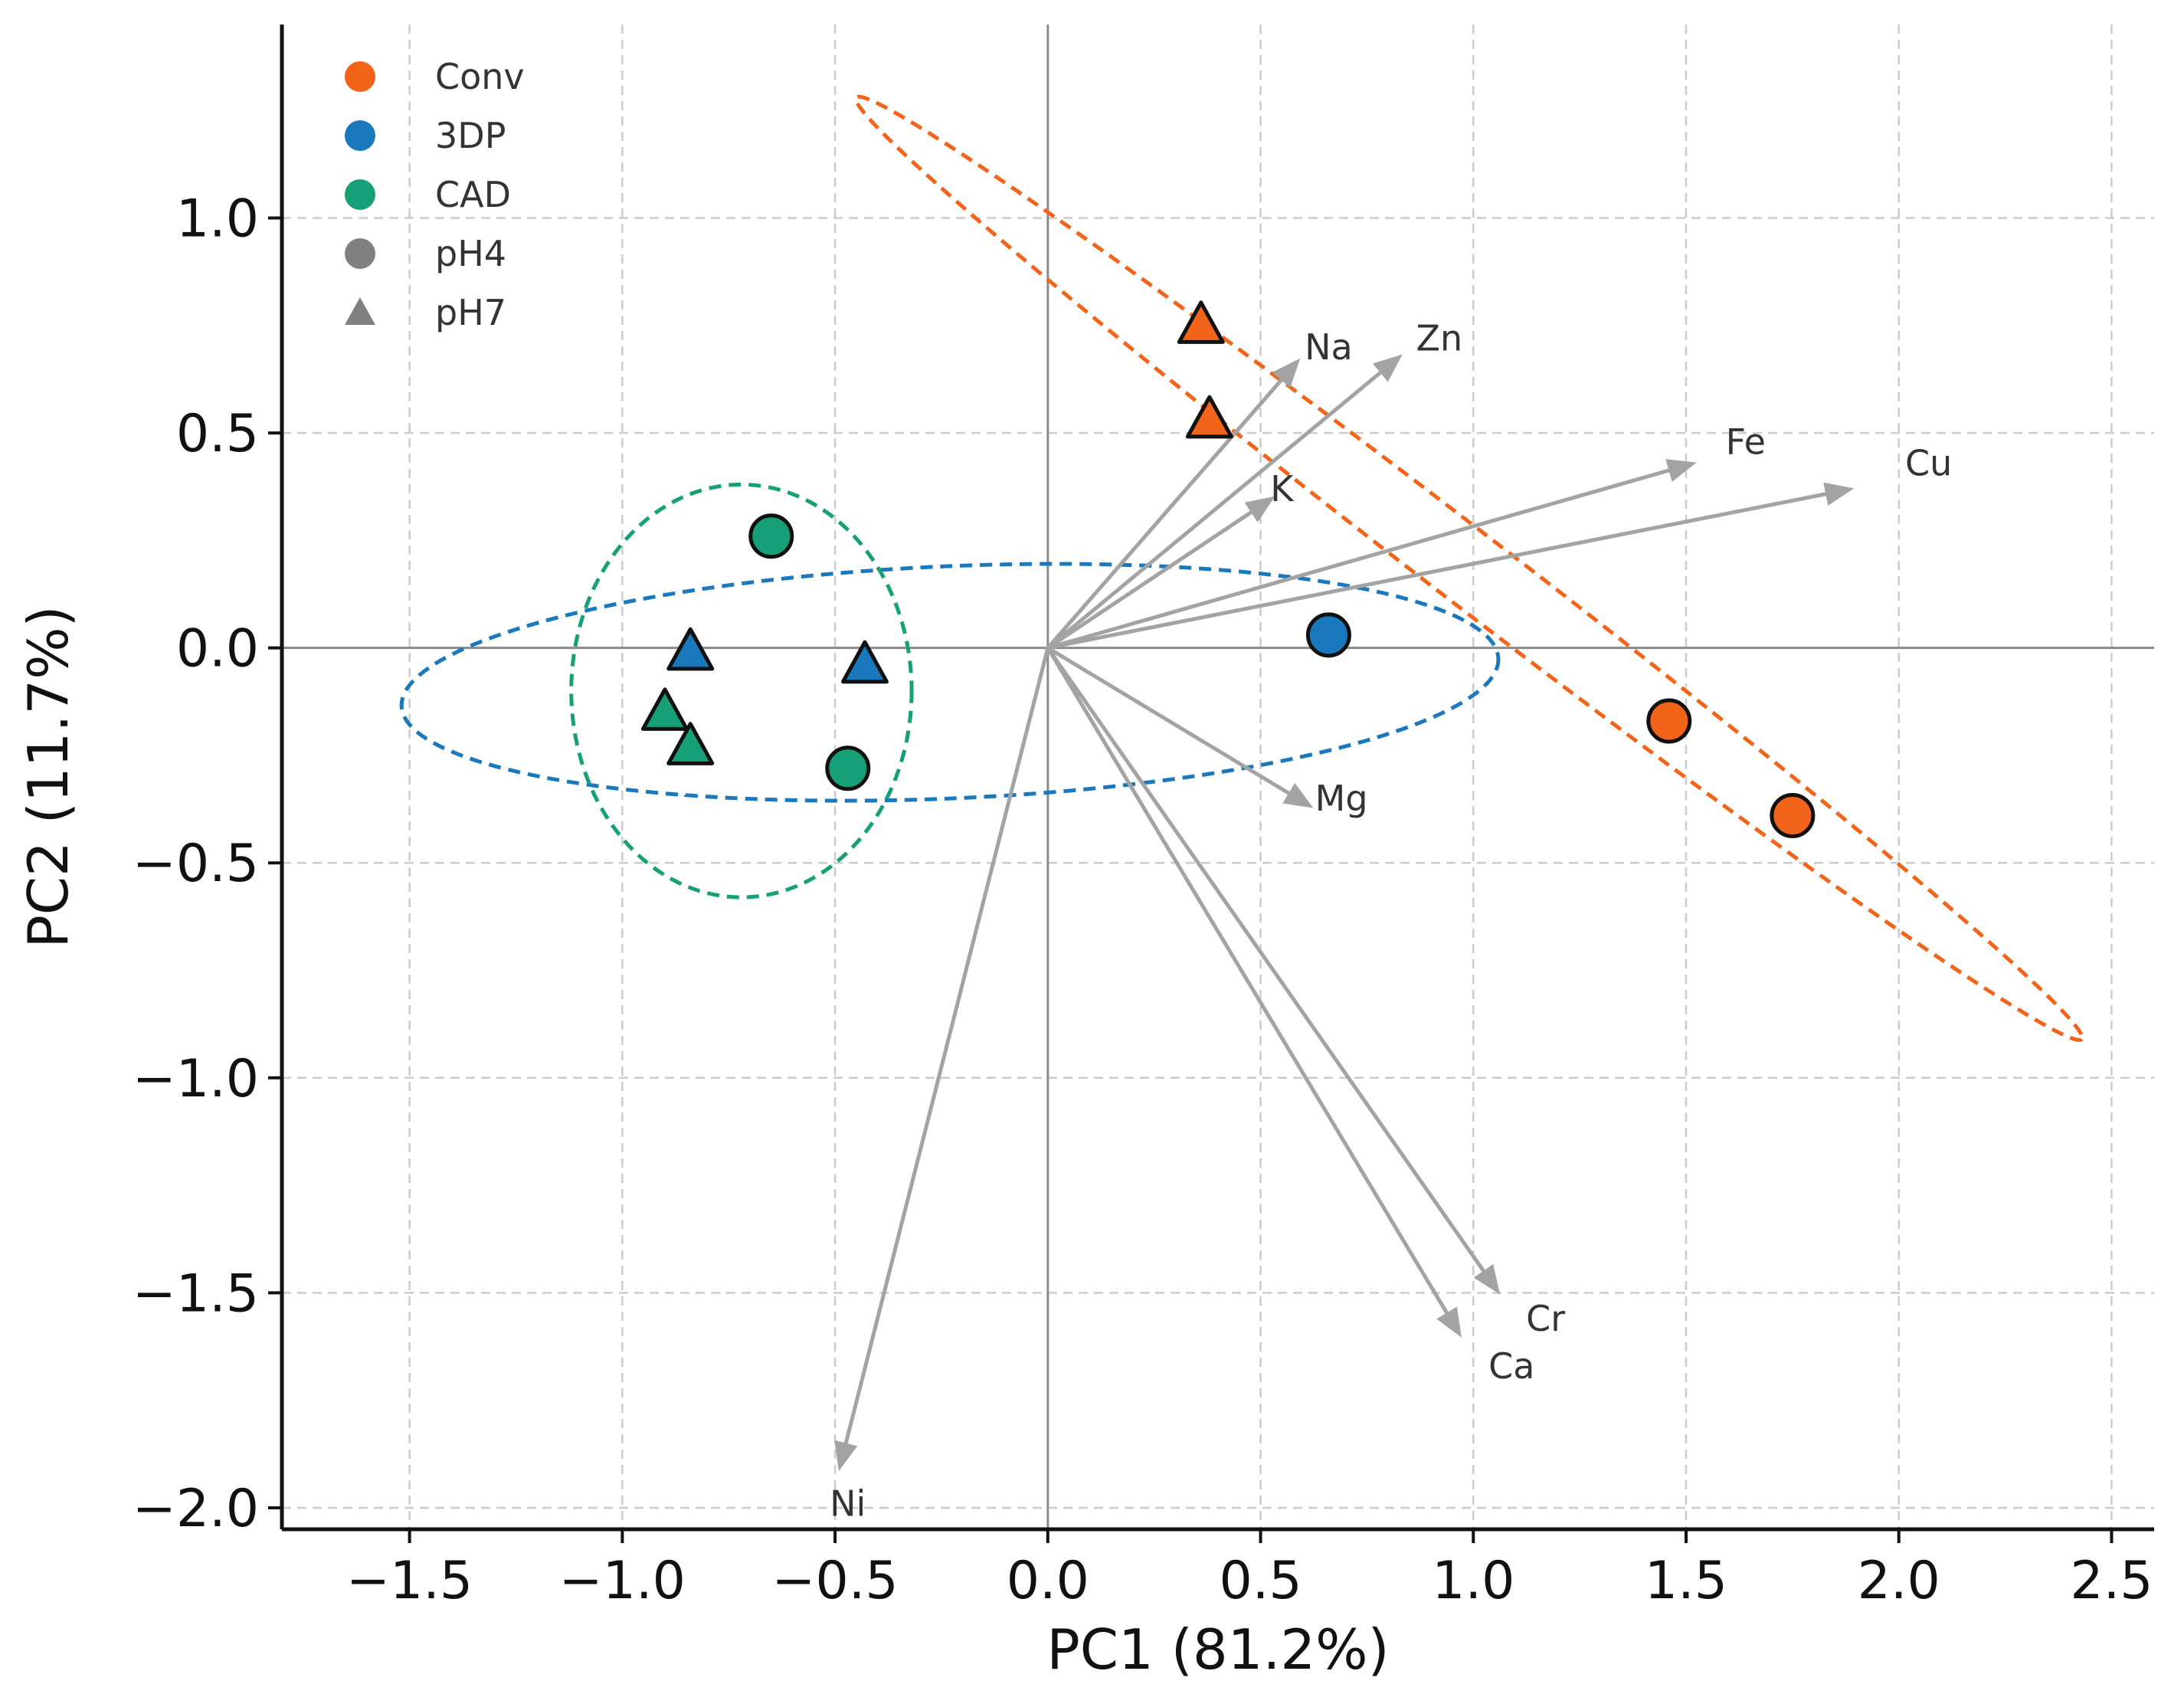 This screenshot has height=1694, width=2184. What do you see at coordinates (217, 434) in the screenshot?
I see `y-tick-label: 0.5` at bounding box center [217, 434].